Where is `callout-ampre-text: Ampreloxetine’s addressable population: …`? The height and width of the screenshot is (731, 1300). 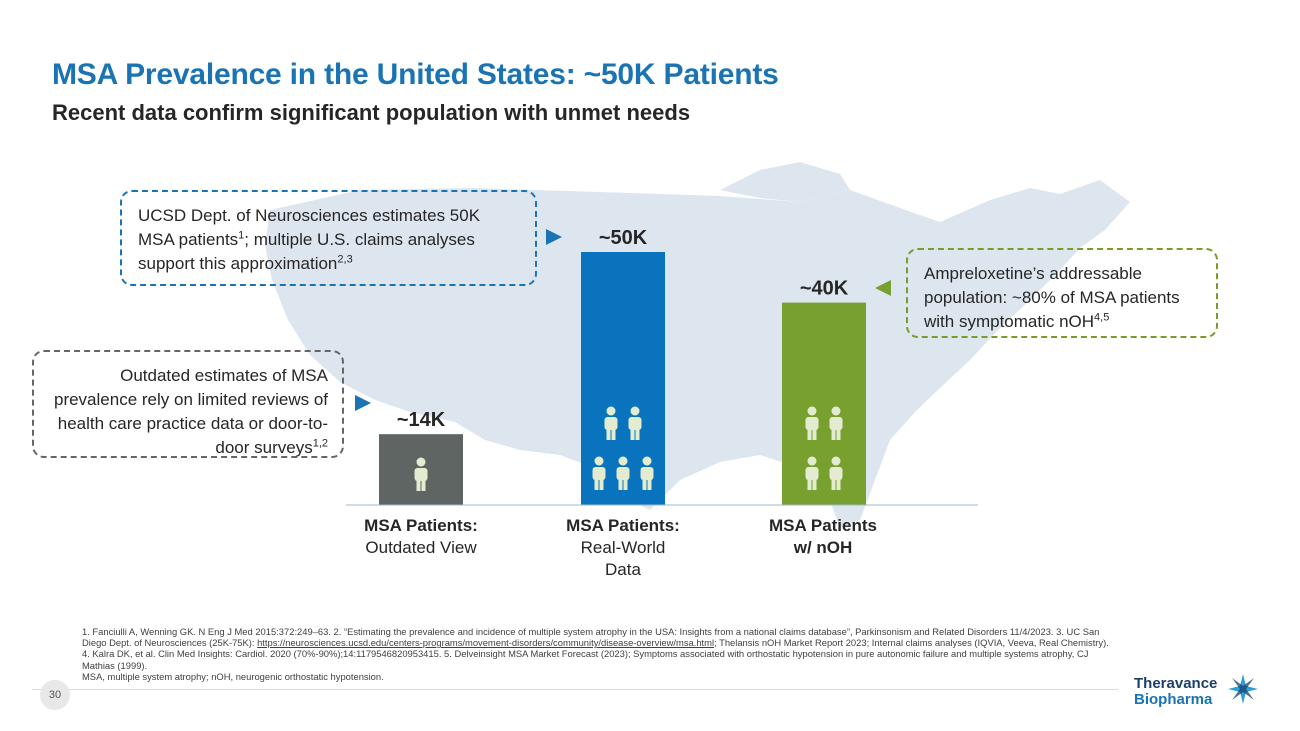 callout-ampre-text: Ampreloxetine’s addressable population: … is located at coordinates (1052, 297).